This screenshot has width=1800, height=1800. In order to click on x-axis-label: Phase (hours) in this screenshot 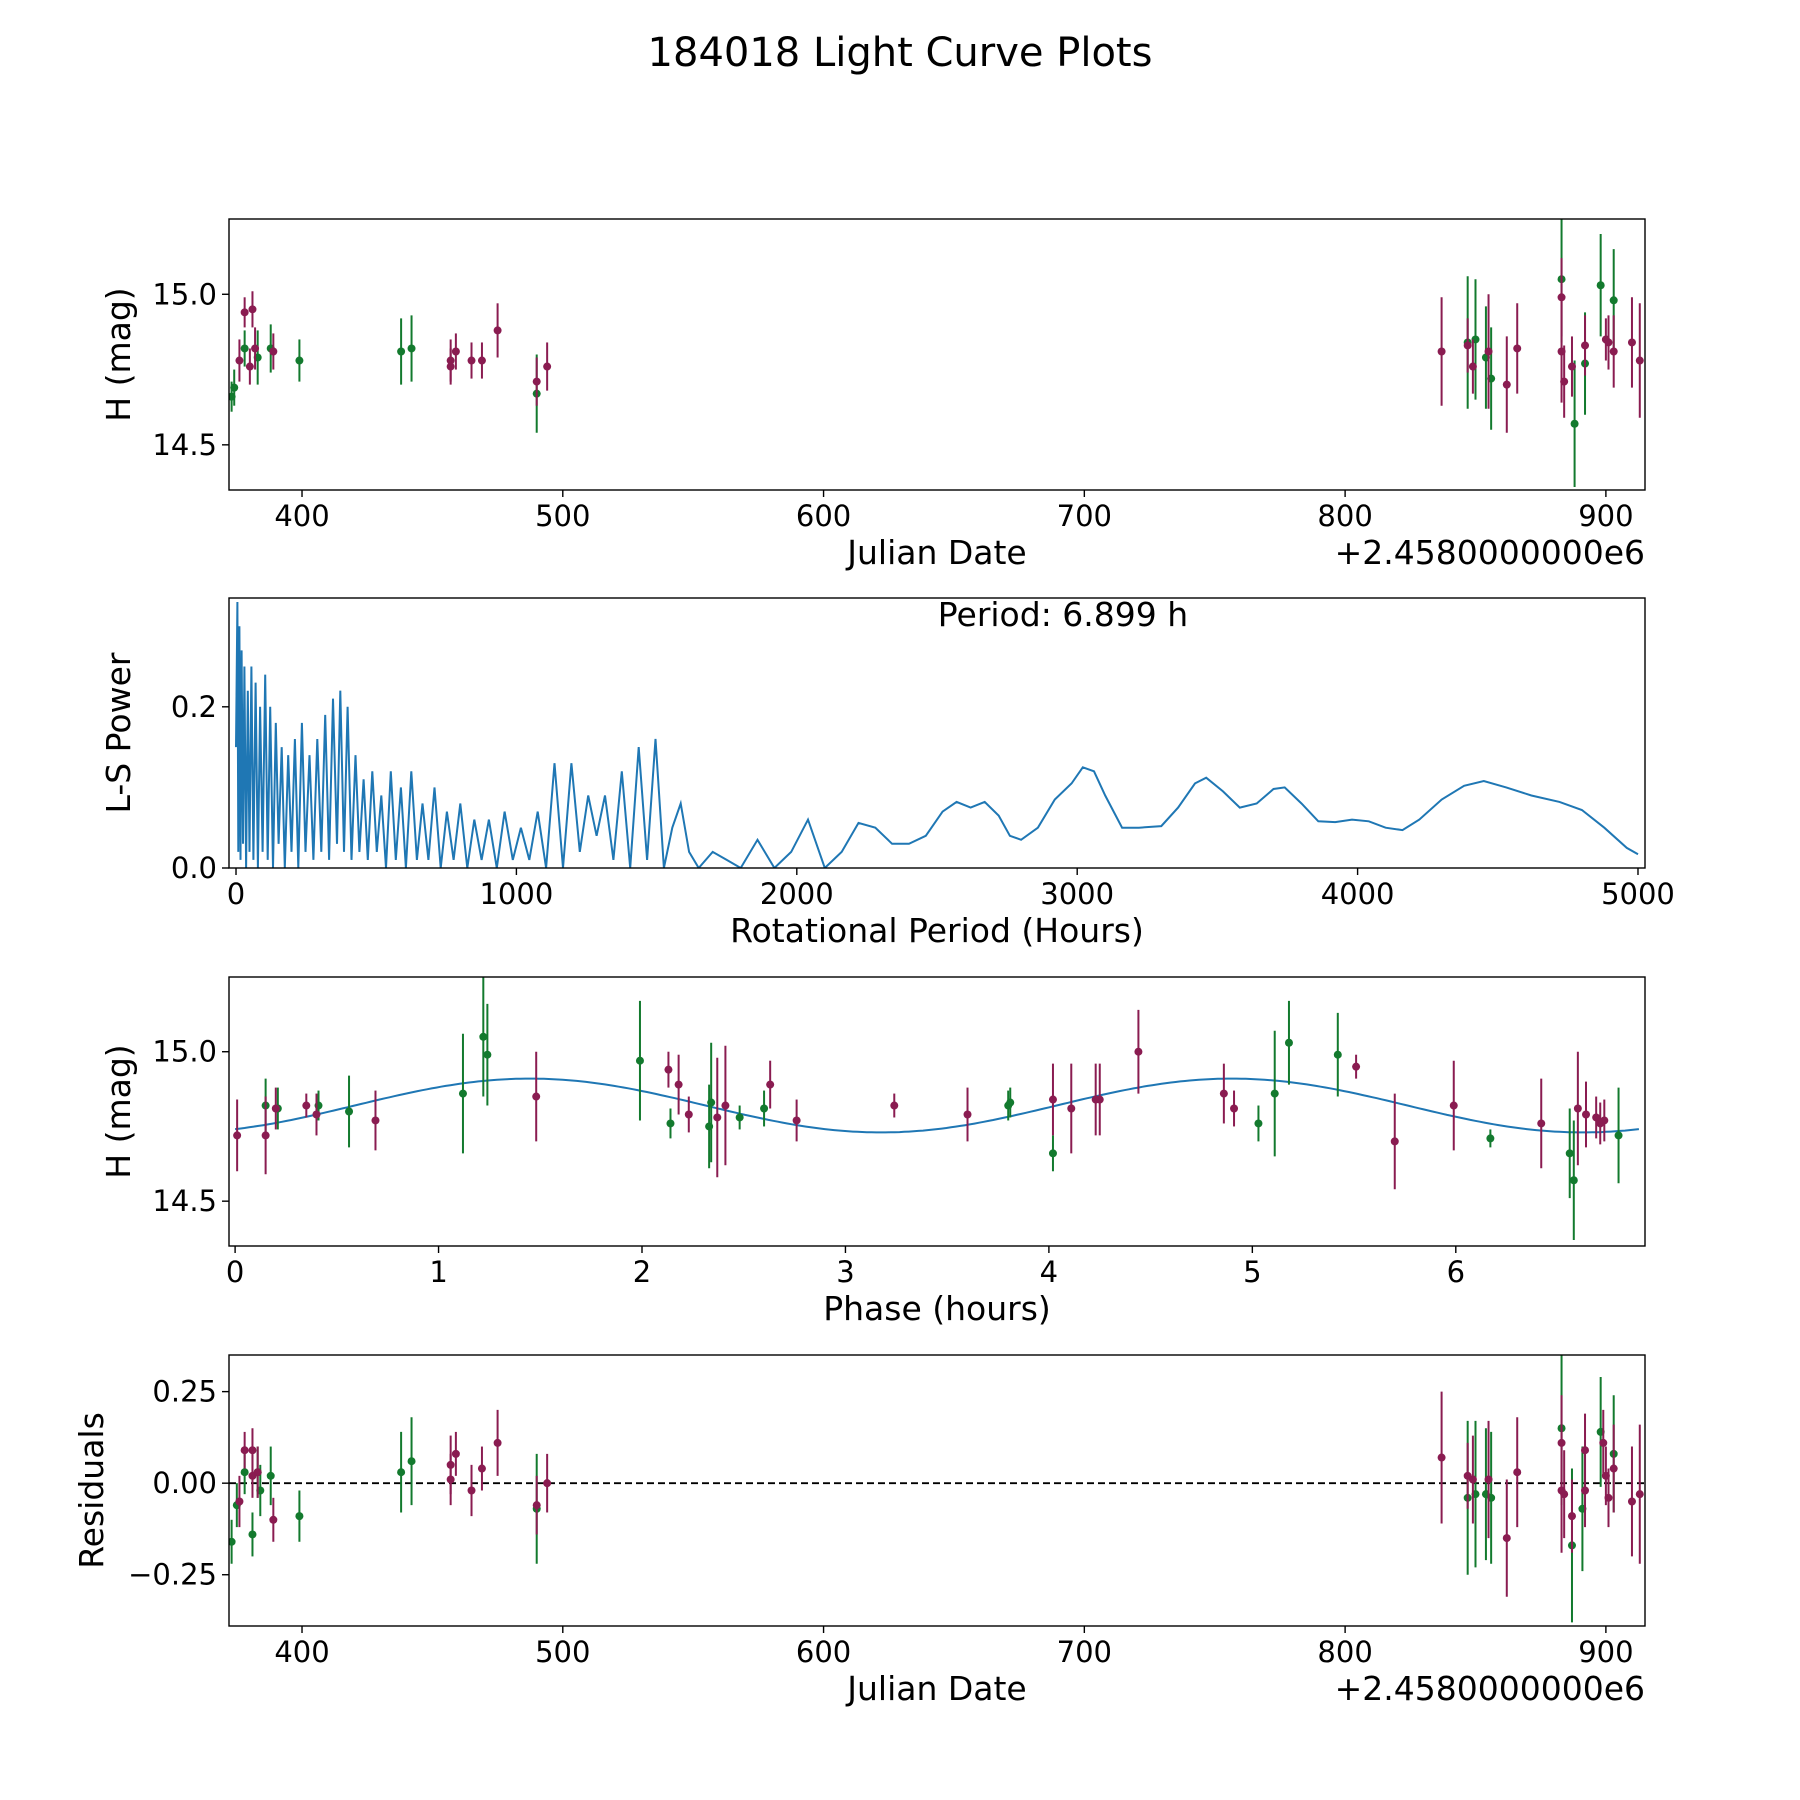, I will do `click(937, 1308)`.